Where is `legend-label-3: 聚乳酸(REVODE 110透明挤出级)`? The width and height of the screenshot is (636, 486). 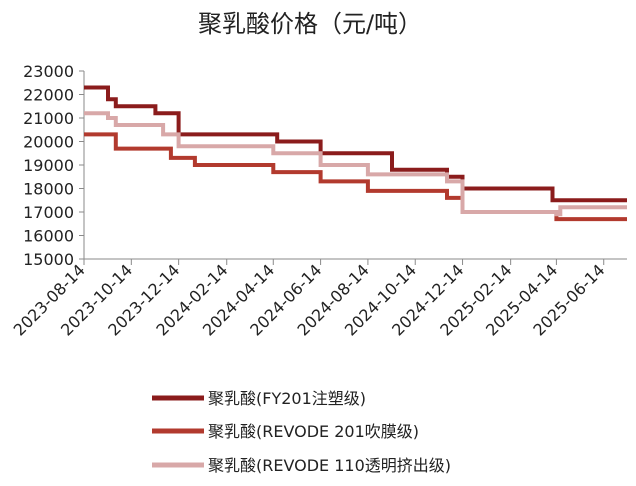 legend-label-3: 聚乳酸(REVODE 110透明挤出级) is located at coordinates (329, 465).